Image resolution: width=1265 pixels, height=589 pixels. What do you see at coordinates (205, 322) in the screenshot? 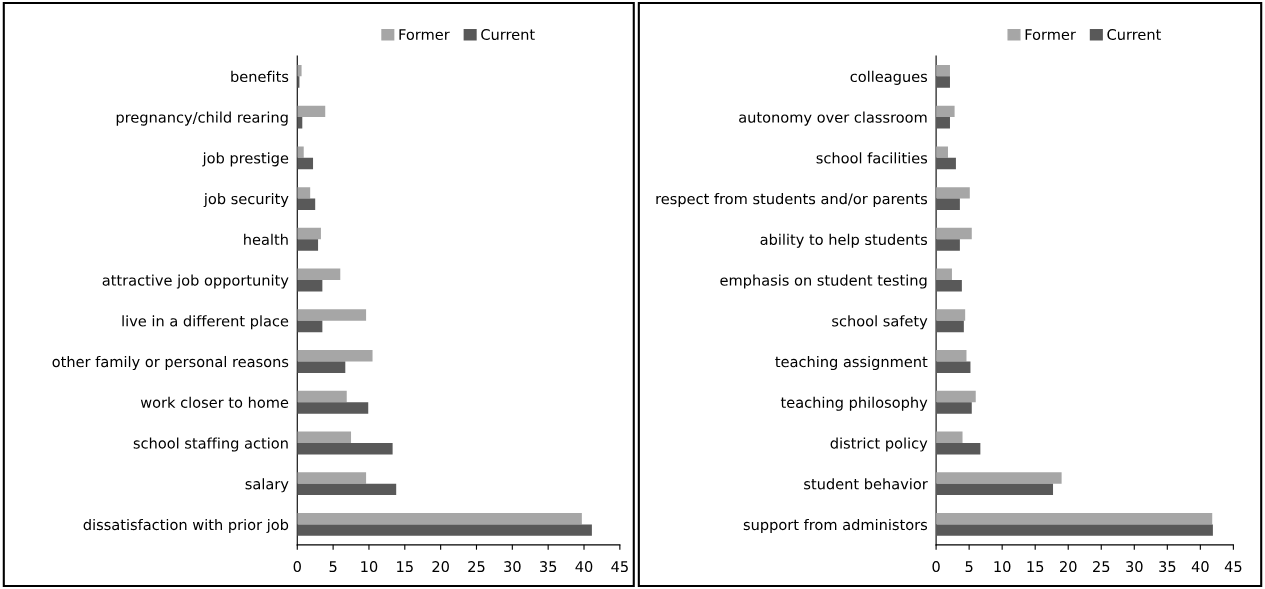
I see `y-tick-label: live in a different place` at bounding box center [205, 322].